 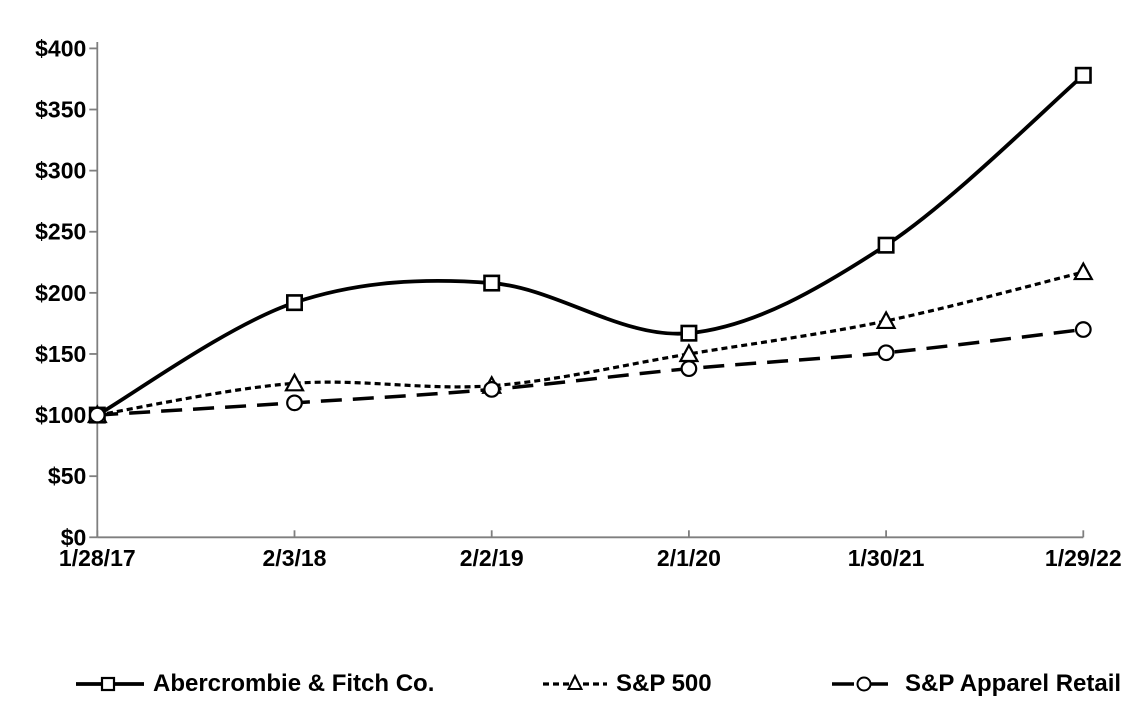 What do you see at coordinates (60, 48) in the screenshot?
I see `y-tick-label: $400` at bounding box center [60, 48].